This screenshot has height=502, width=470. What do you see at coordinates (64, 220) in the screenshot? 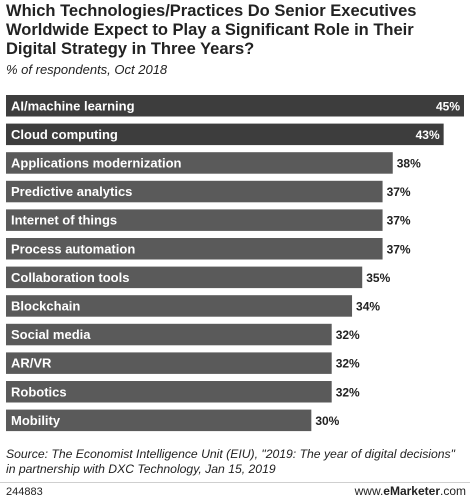
I see `category-label-4: Internet of things` at bounding box center [64, 220].